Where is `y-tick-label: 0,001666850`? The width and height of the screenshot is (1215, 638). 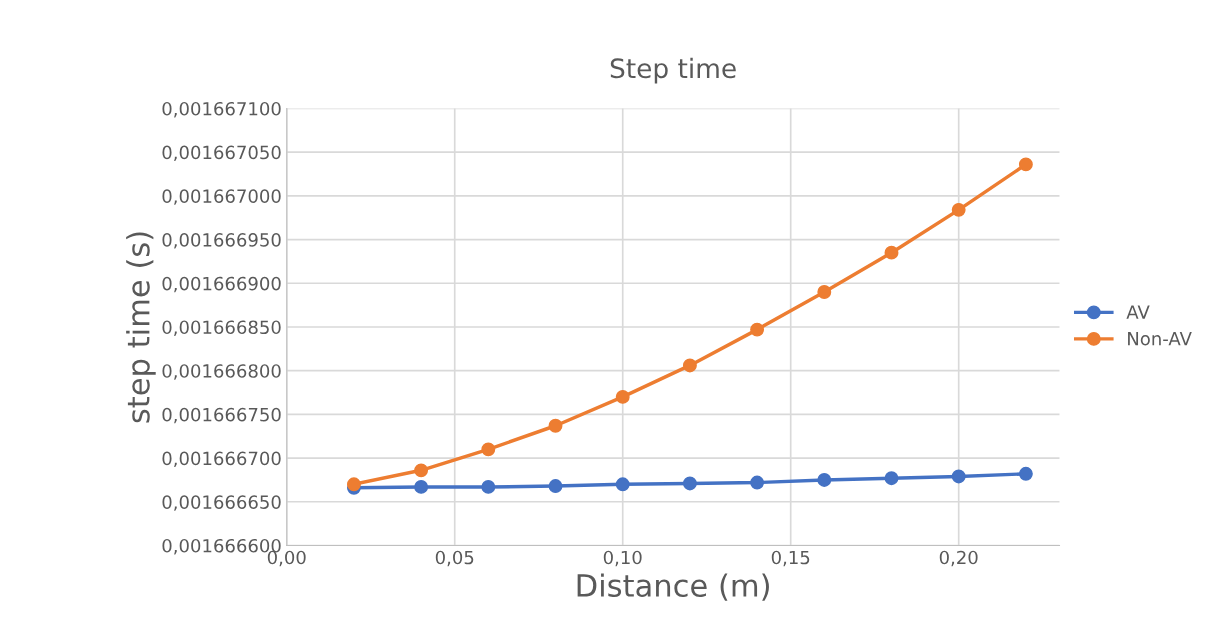 y-tick-label: 0,001666850 is located at coordinates (221, 328).